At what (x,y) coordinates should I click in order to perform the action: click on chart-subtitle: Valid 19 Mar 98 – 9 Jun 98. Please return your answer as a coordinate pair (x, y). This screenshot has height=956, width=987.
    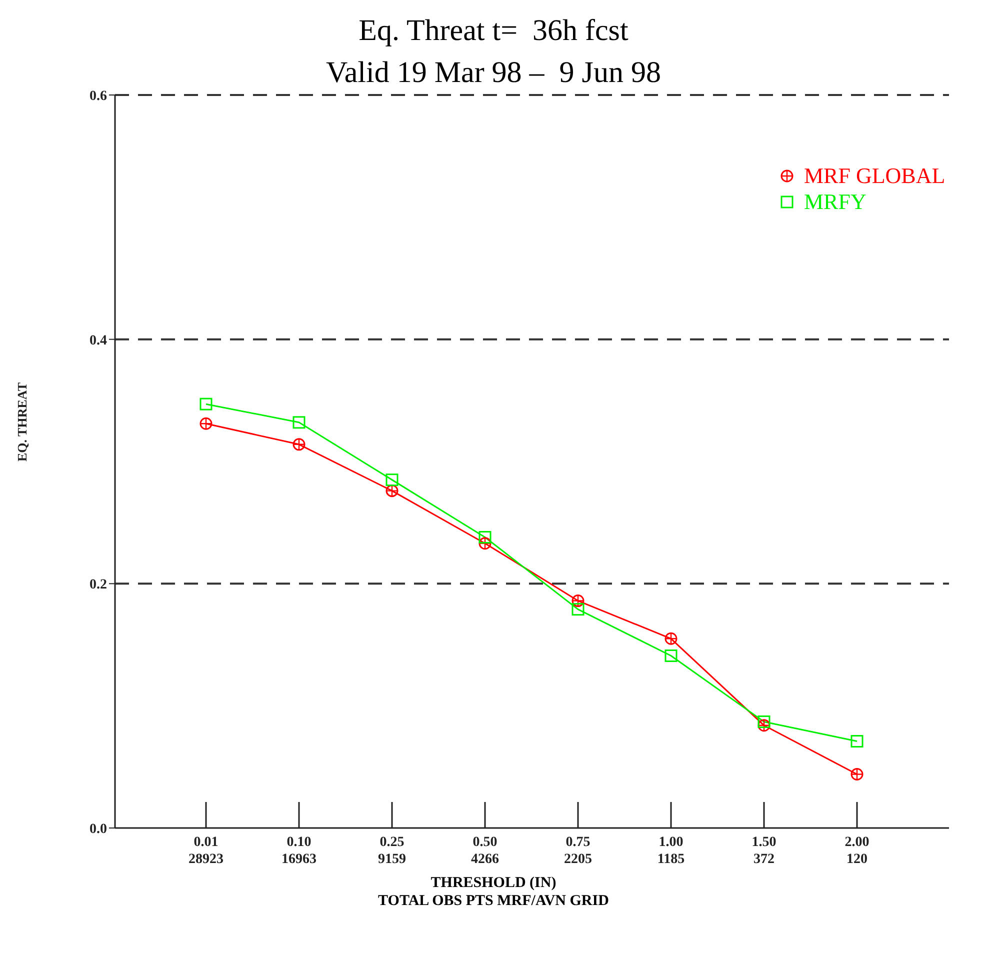
    Looking at the image, I should click on (493, 72).